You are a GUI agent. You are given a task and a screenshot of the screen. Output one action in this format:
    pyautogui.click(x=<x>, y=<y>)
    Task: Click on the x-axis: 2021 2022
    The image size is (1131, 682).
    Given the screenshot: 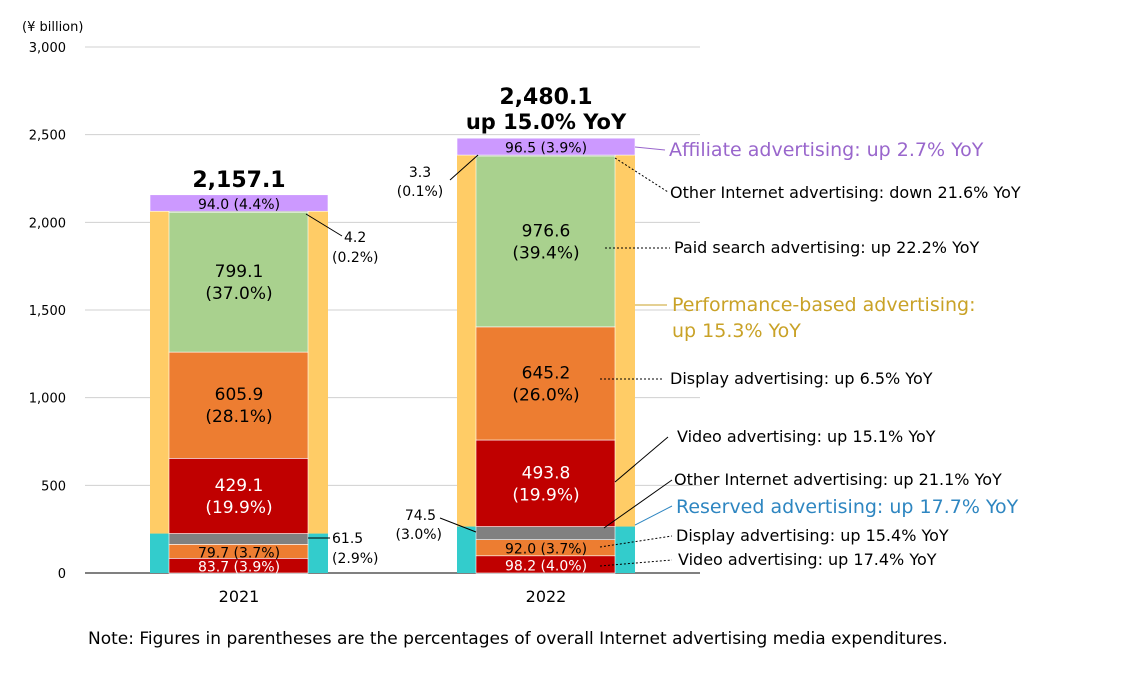 What is the action you would take?
    pyautogui.click(x=393, y=596)
    